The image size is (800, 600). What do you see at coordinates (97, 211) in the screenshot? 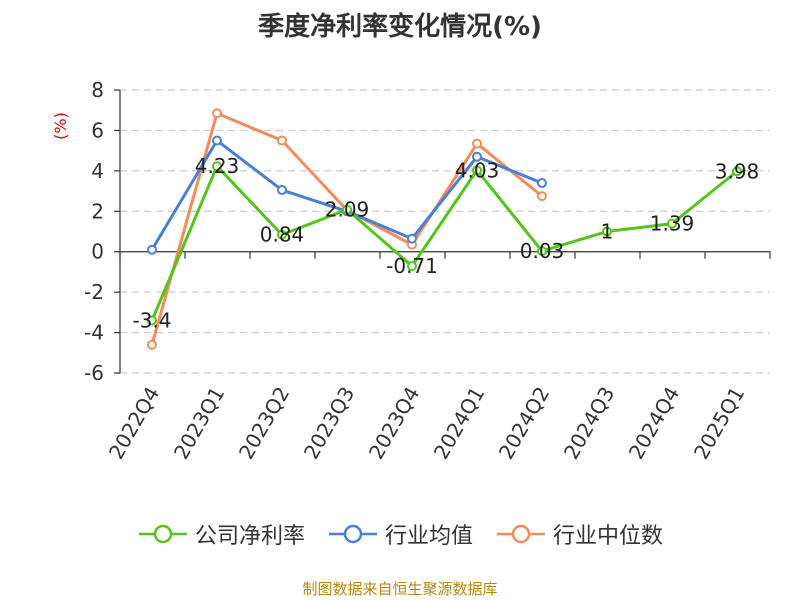
I see `y-tick-label: 2` at bounding box center [97, 211].